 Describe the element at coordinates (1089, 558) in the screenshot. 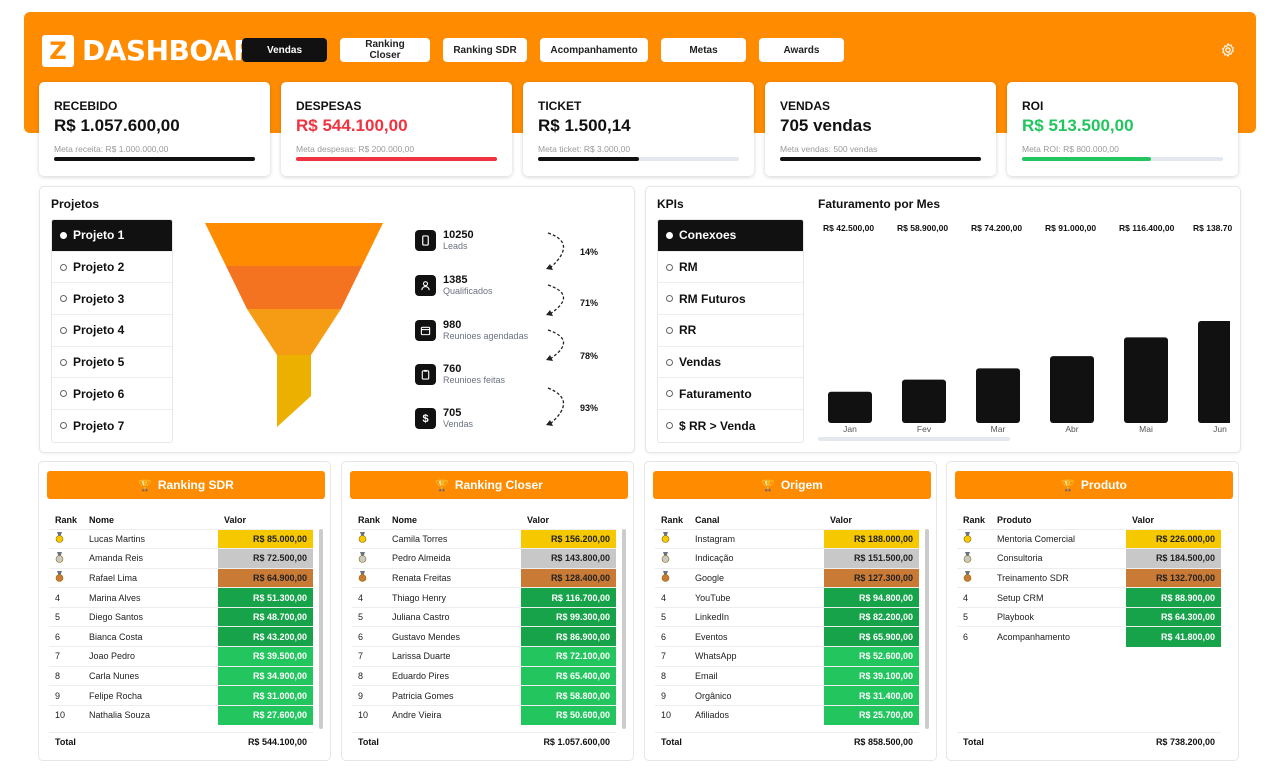

I see `table-row: Consultoria R$ 184.500,00` at that location.